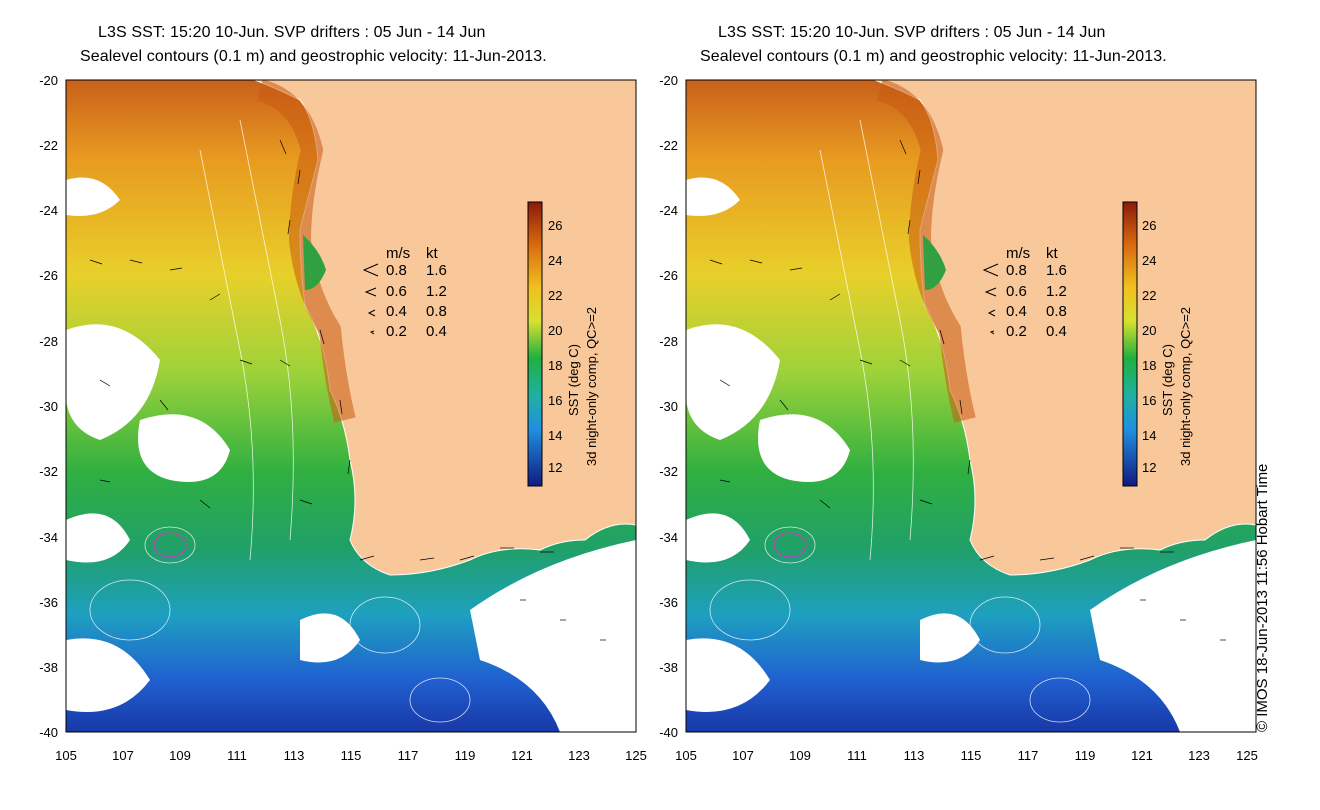 The image size is (1320, 810). What do you see at coordinates (1149, 435) in the screenshot?
I see `colorbar-tick: 14` at bounding box center [1149, 435].